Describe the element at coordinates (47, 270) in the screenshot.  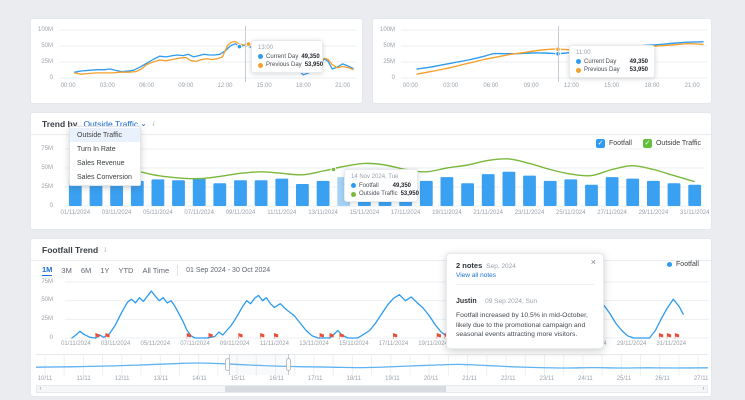
I see `range-tab-1m: 1M` at that location.